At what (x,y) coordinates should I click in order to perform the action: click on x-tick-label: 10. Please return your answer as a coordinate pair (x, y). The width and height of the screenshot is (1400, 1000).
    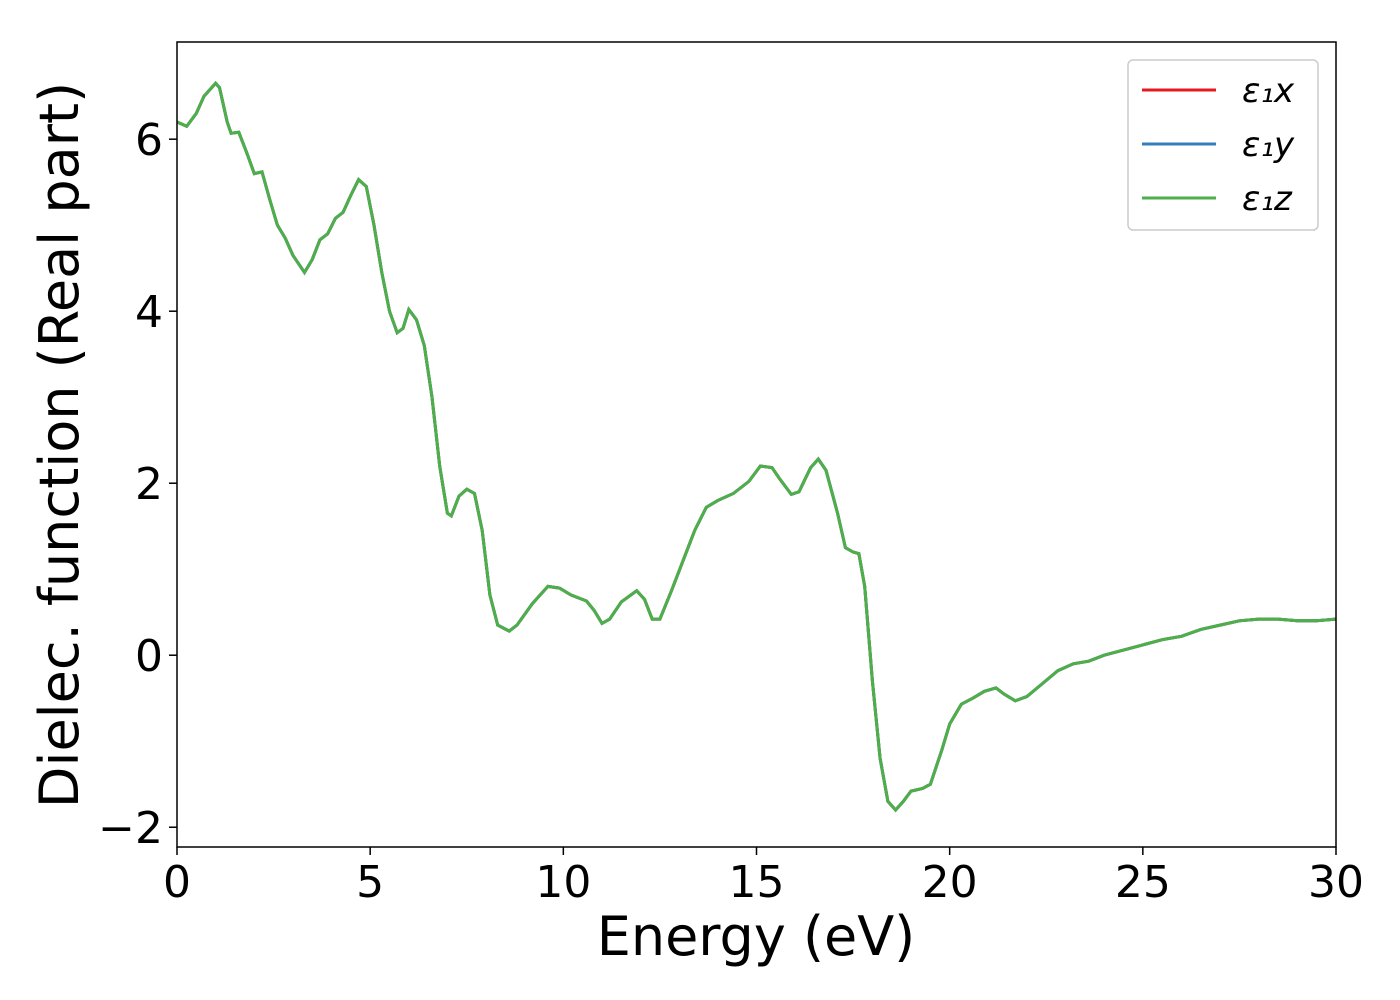
    Looking at the image, I should click on (563, 882).